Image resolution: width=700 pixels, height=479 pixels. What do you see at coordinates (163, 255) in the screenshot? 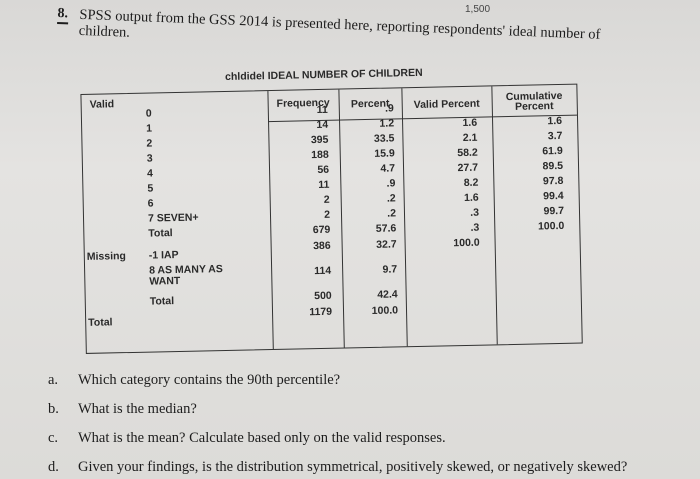
I see `row-label: -1 IAP` at bounding box center [163, 255].